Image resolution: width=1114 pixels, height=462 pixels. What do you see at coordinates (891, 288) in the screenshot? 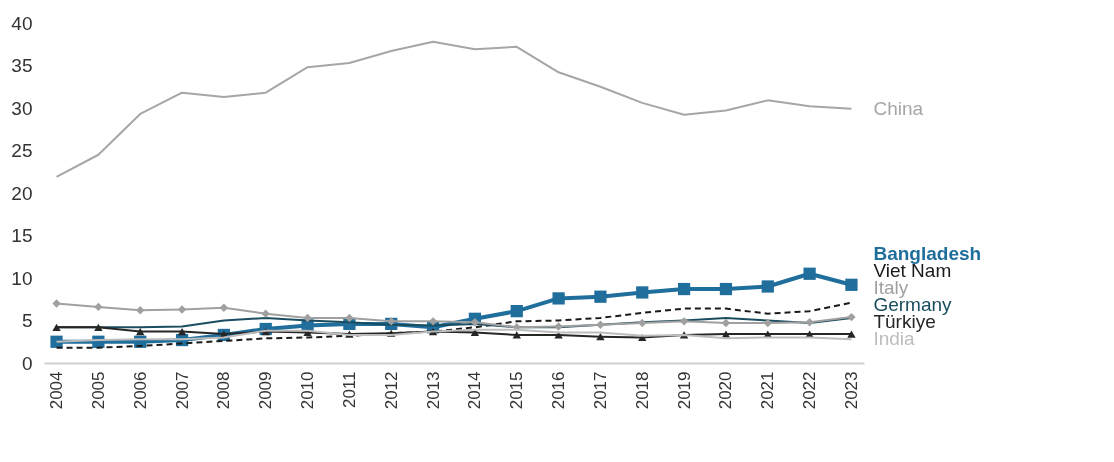
I see `series-label: Italy` at bounding box center [891, 288].